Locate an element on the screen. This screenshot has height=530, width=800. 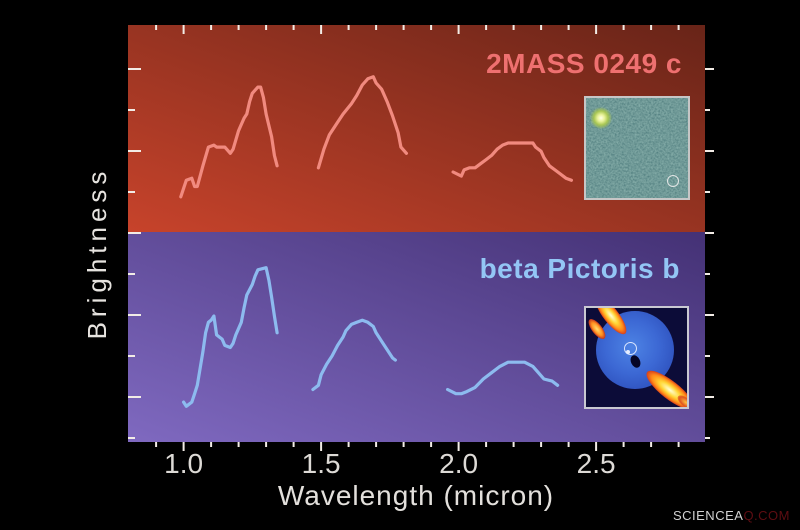
watermark-text: SCIENCEA is located at coordinates (708, 515).